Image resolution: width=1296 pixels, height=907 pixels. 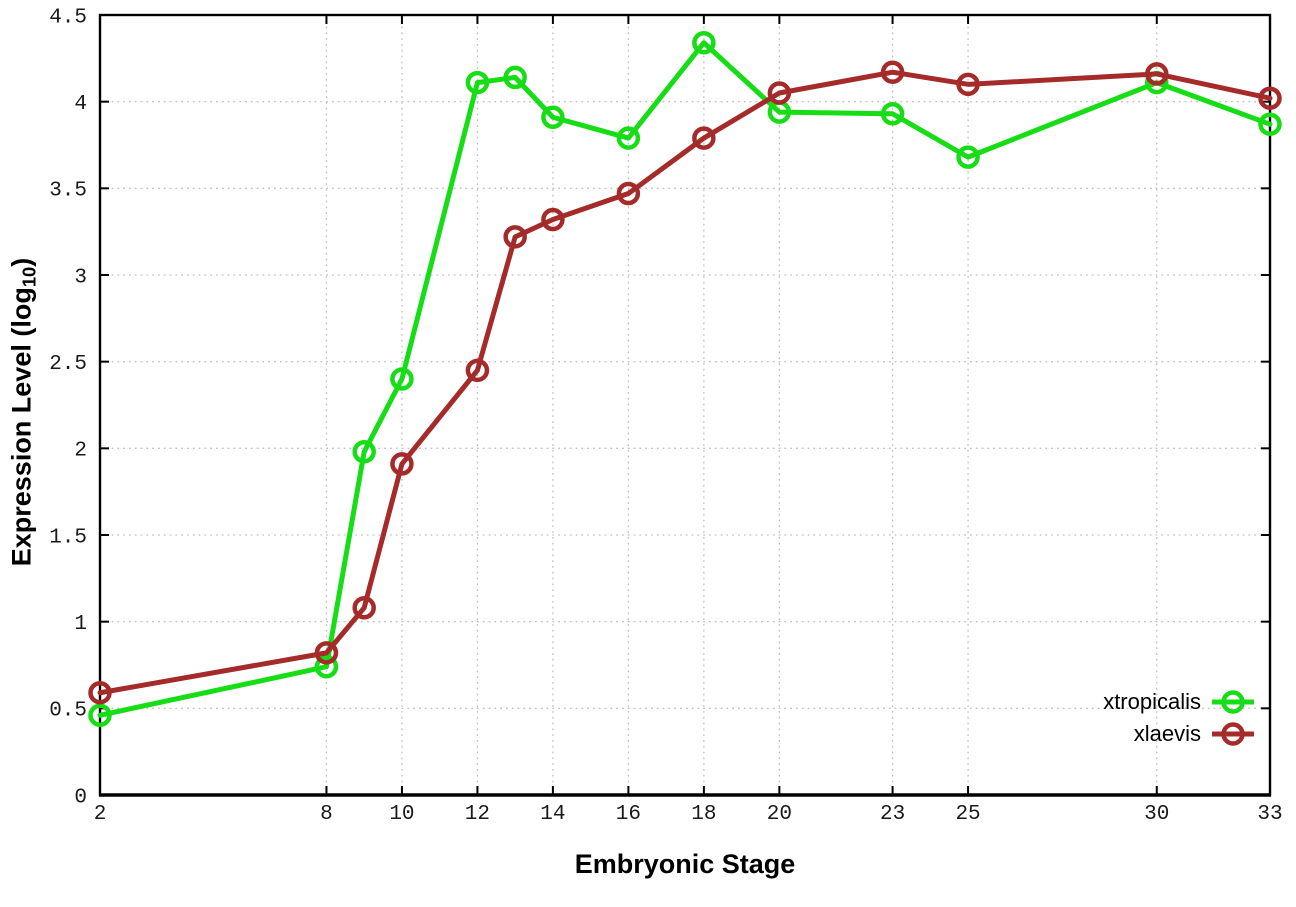 What do you see at coordinates (1233, 701) in the screenshot?
I see `legend-marker-xtropicalis` at bounding box center [1233, 701].